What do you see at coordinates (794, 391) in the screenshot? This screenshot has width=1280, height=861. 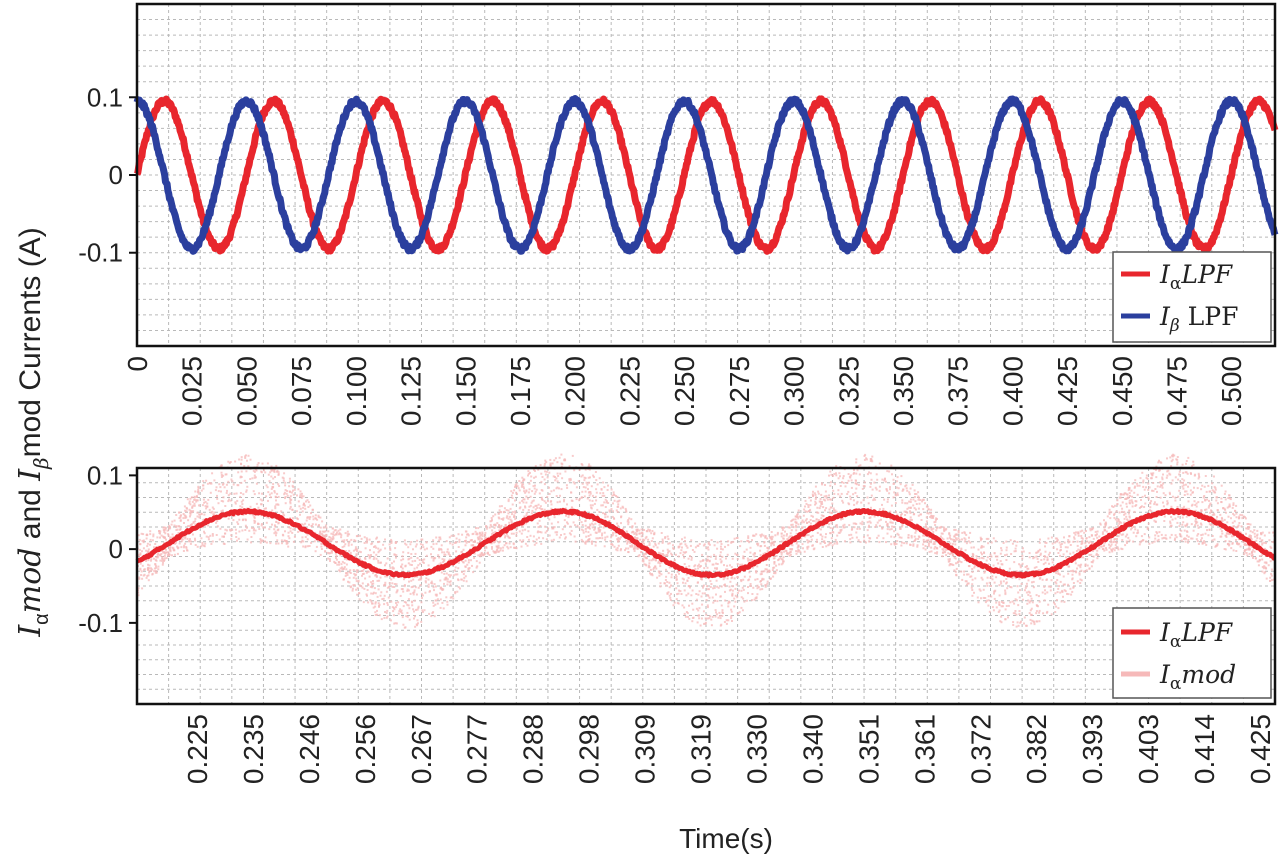 I see `x-tick-label: 0.300` at bounding box center [794, 391].